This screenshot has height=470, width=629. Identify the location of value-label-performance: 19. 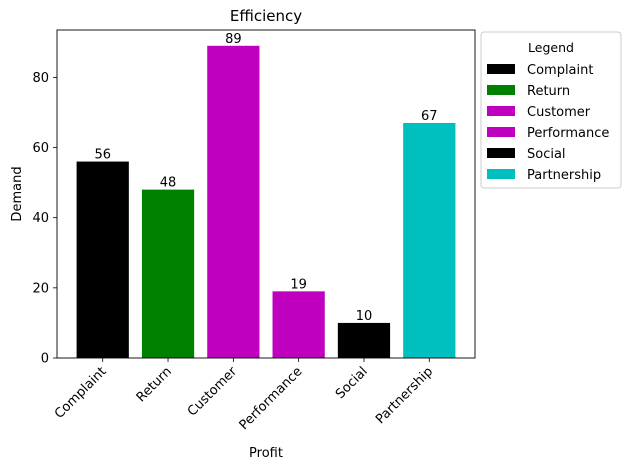
(298, 284).